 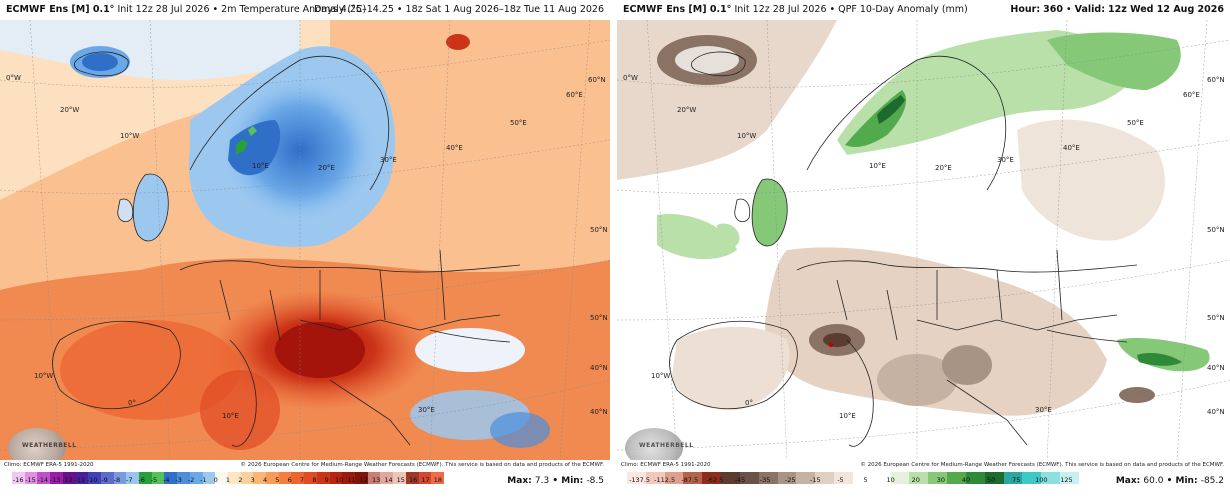 What do you see at coordinates (289, 480) in the screenshot?
I see `colorbar-tick-label: 6` at bounding box center [289, 480].